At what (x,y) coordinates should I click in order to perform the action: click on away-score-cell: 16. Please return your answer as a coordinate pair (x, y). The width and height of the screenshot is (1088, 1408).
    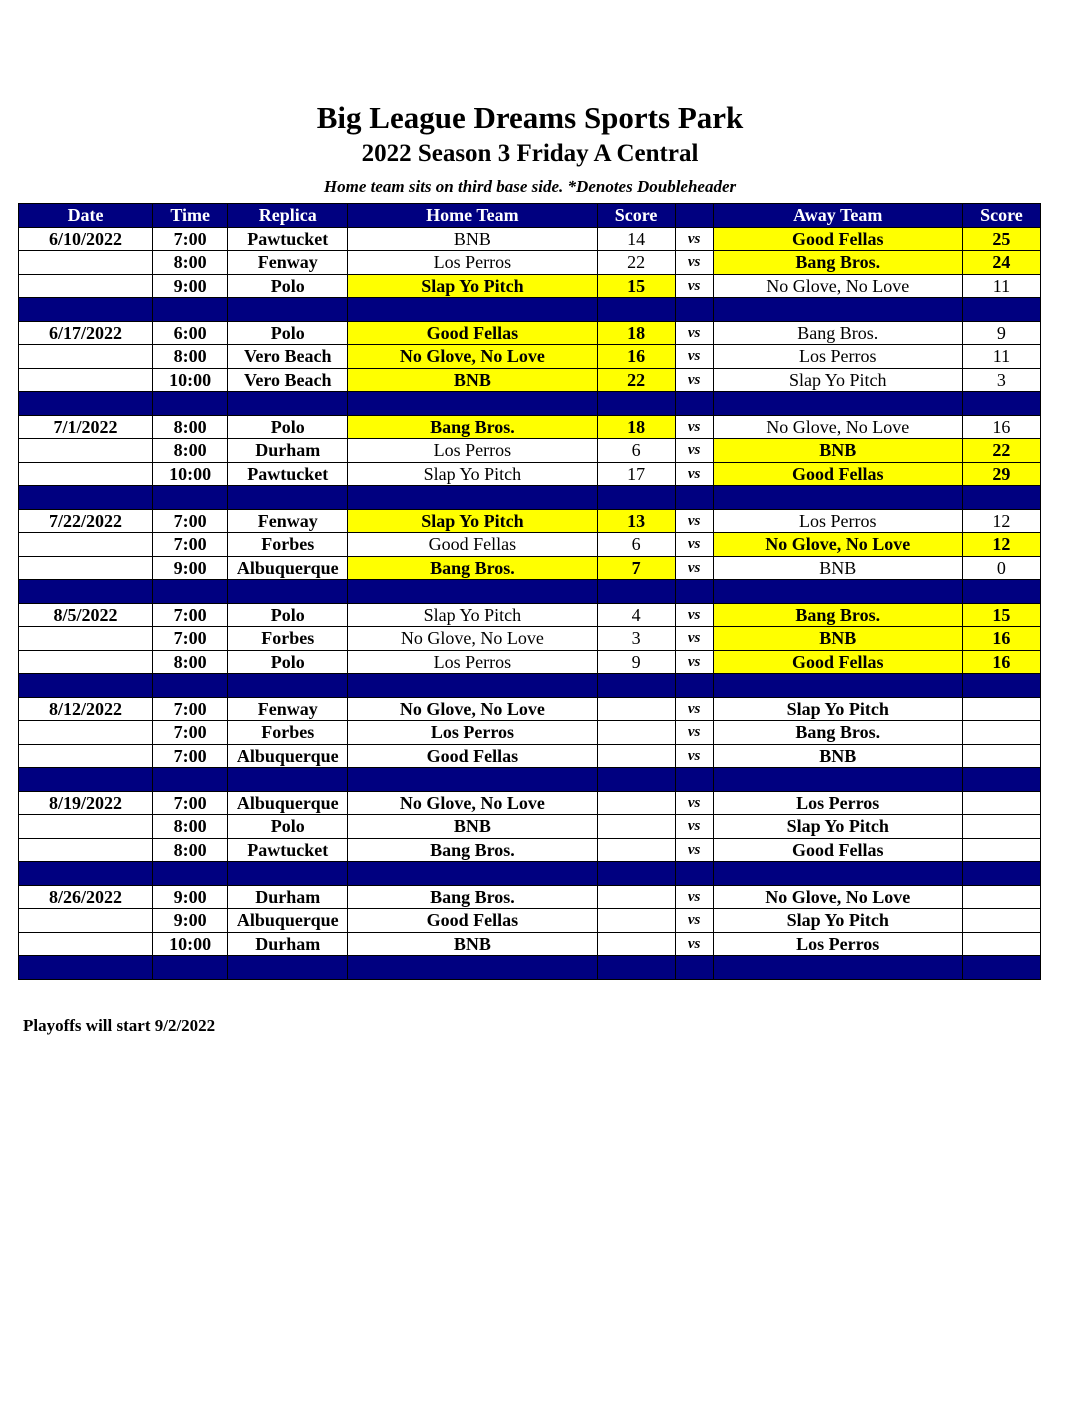
    Looking at the image, I should click on (1001, 426).